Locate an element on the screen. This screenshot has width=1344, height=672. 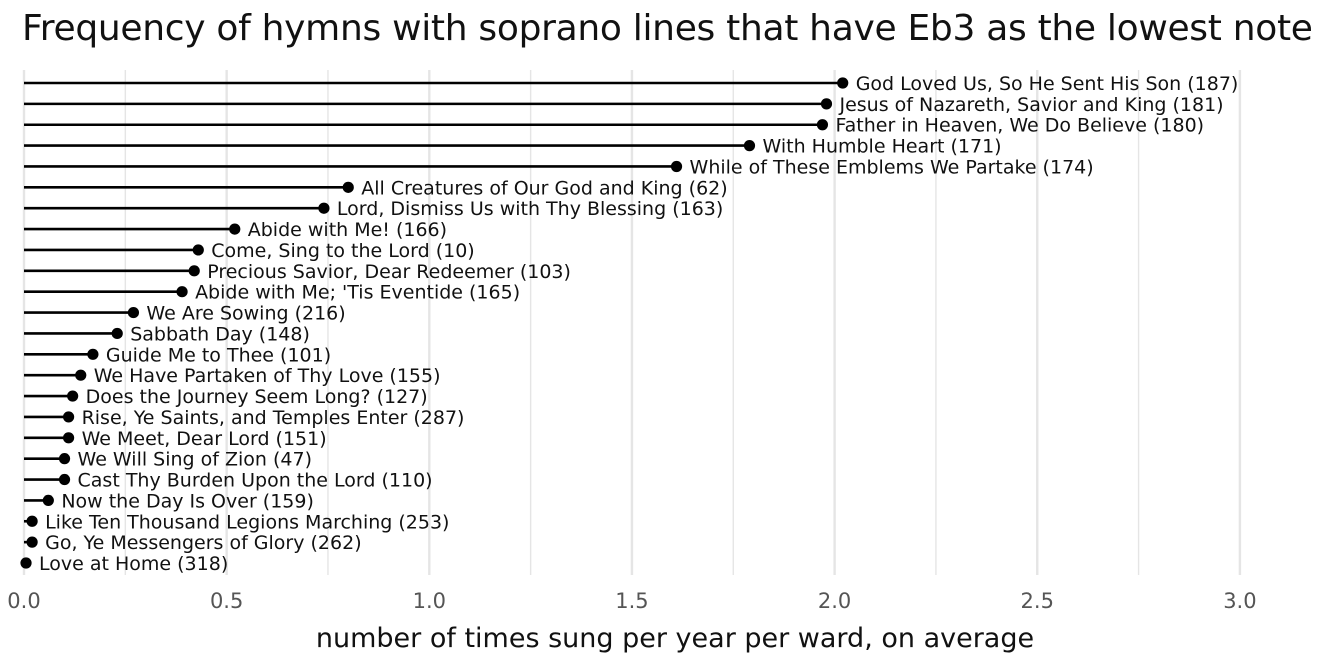
data-label: Jesus of Nazareth, Savior and King (181) is located at coordinates (1030, 105).